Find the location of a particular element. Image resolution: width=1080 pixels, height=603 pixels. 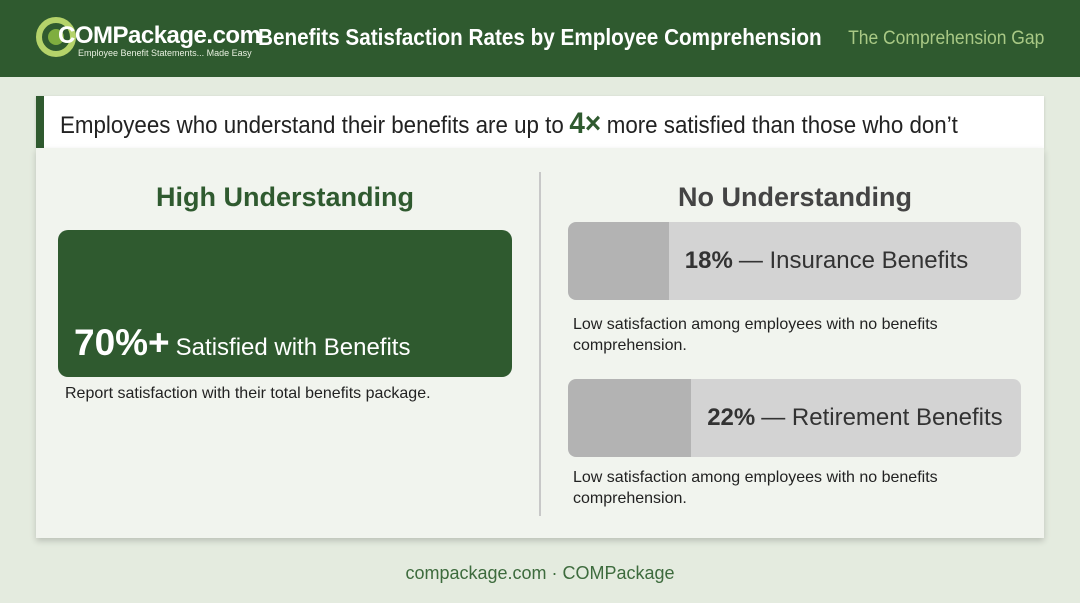

logo-tagline: Employee Benefit Statements... Made Easy is located at coordinates (165, 53).